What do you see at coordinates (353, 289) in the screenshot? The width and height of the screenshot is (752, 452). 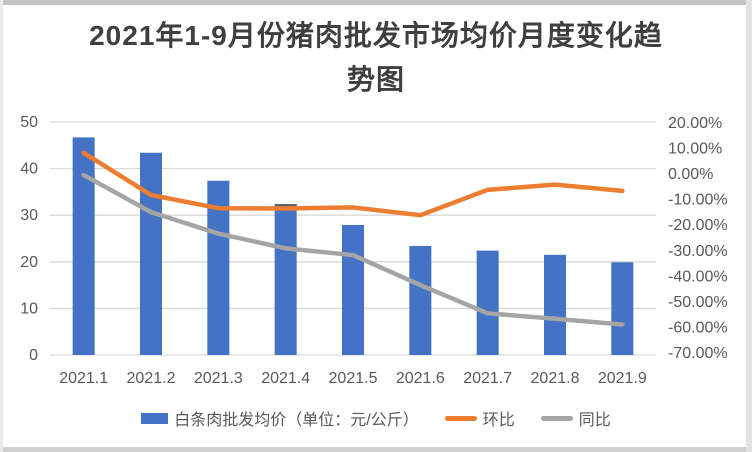 I see `bar-2021.5` at bounding box center [353, 289].